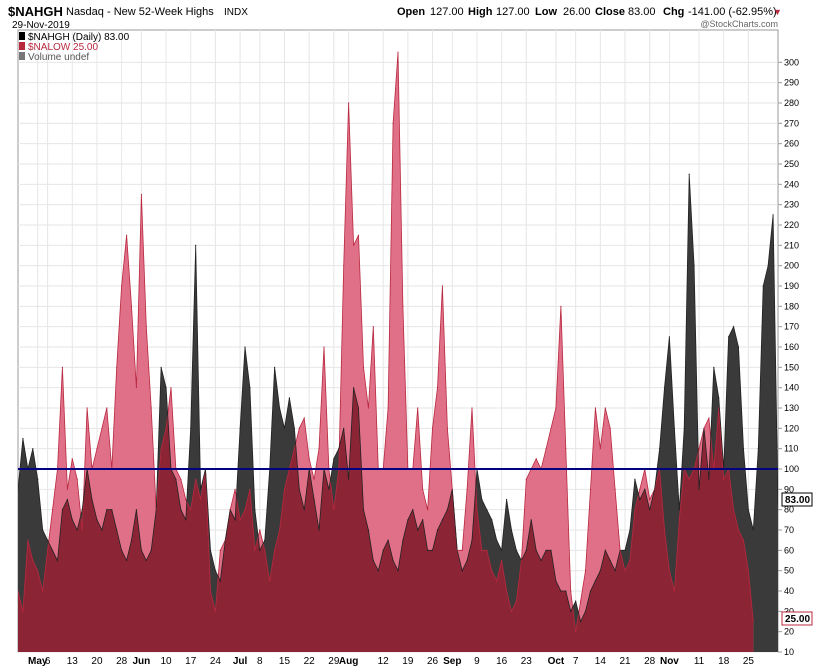 This screenshot has width=820, height=668. Describe the element at coordinates (384, 661) in the screenshot. I see `x-tick-label: 12` at that location.